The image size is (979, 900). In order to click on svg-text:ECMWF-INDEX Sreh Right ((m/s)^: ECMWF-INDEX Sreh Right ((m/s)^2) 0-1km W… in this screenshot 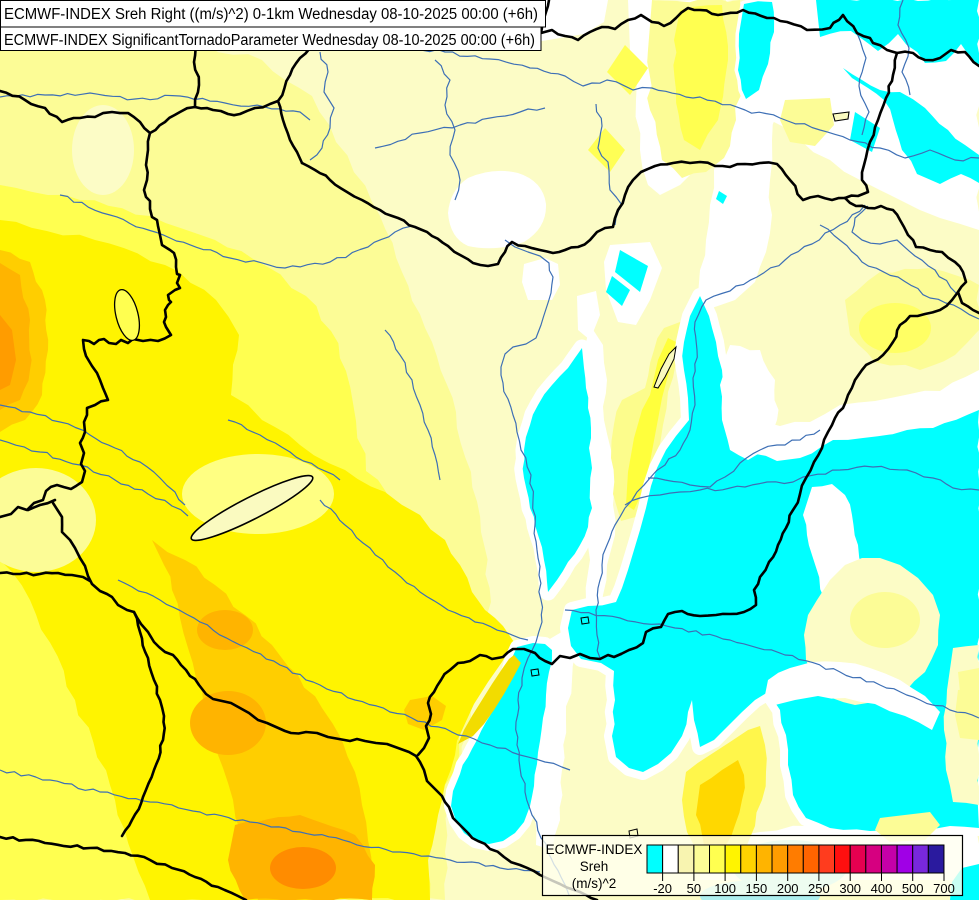, I will do `click(271, 14)`.